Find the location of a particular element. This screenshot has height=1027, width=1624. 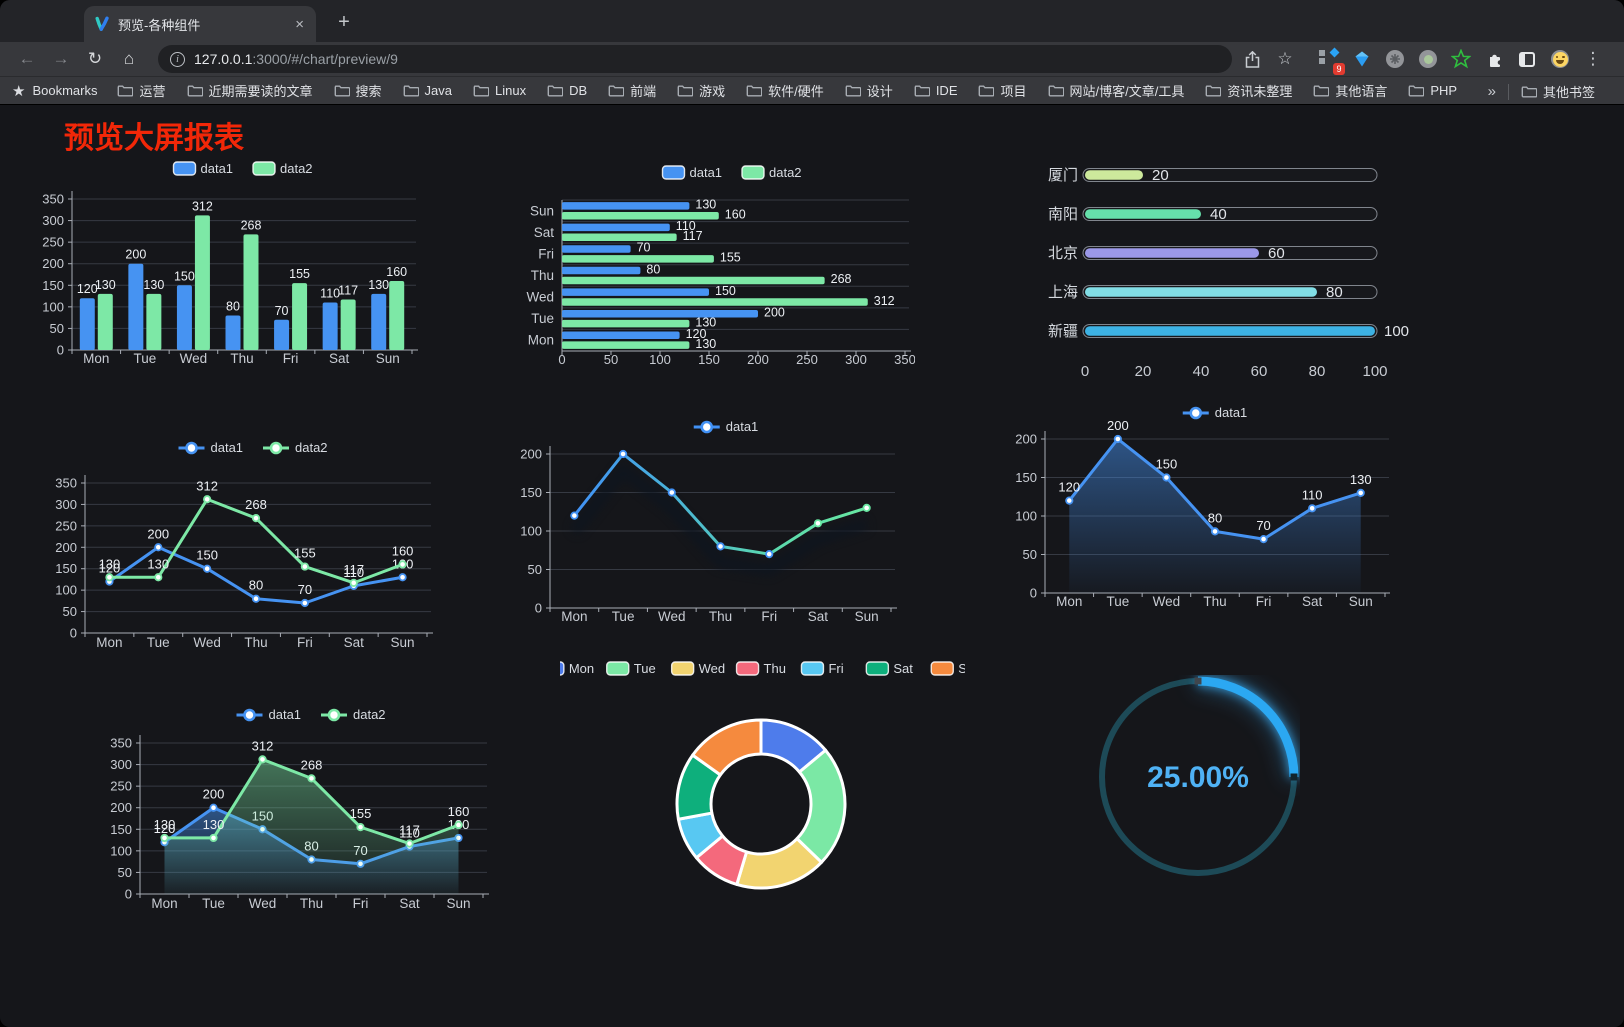

bookmark-folder: PHP is located at coordinates (1432, 90).